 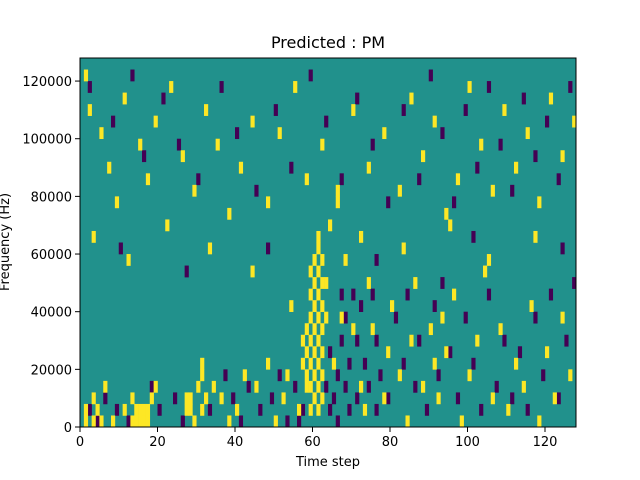 What do you see at coordinates (47, 82) in the screenshot?
I see `y-tick-label: 120000` at bounding box center [47, 82].